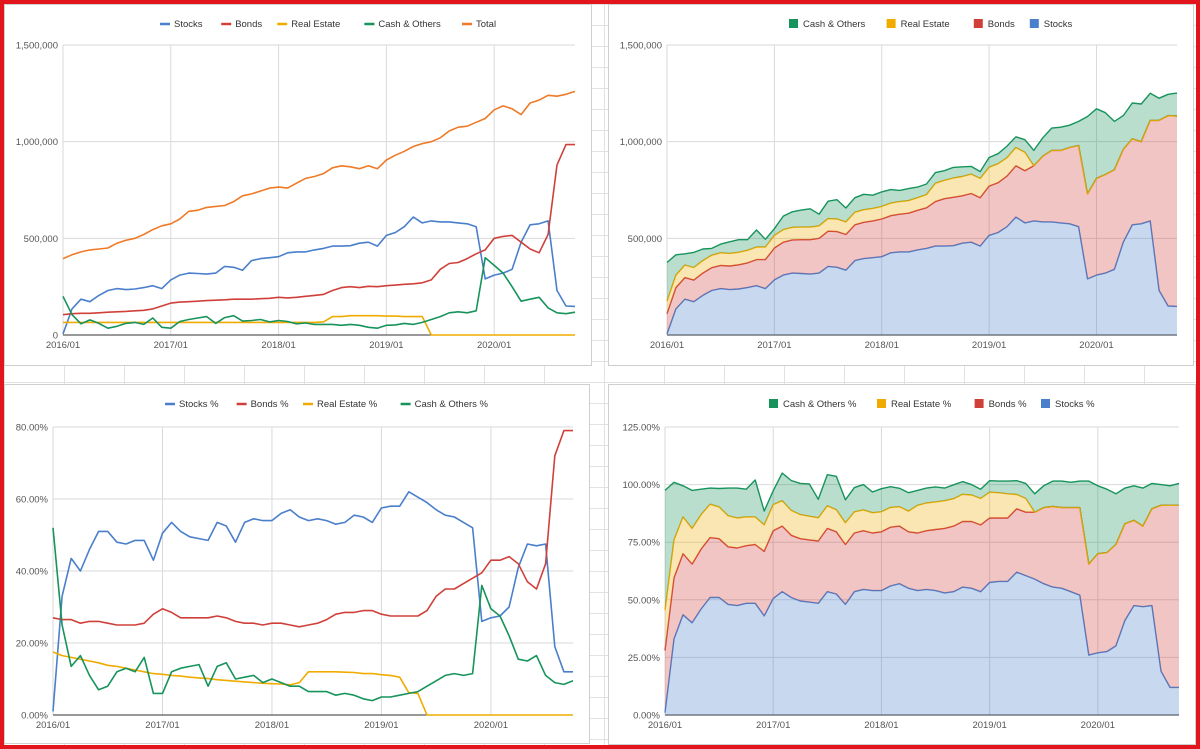  What do you see at coordinates (248, 24) in the screenshot?
I see `legend-label: Bonds` at bounding box center [248, 24].